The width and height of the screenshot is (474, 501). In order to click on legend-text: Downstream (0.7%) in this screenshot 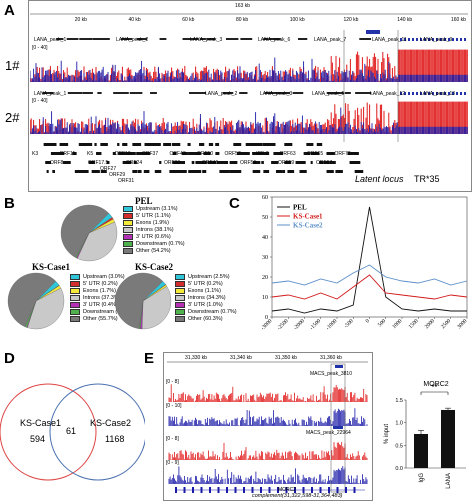, I will do `click(160, 243)`.